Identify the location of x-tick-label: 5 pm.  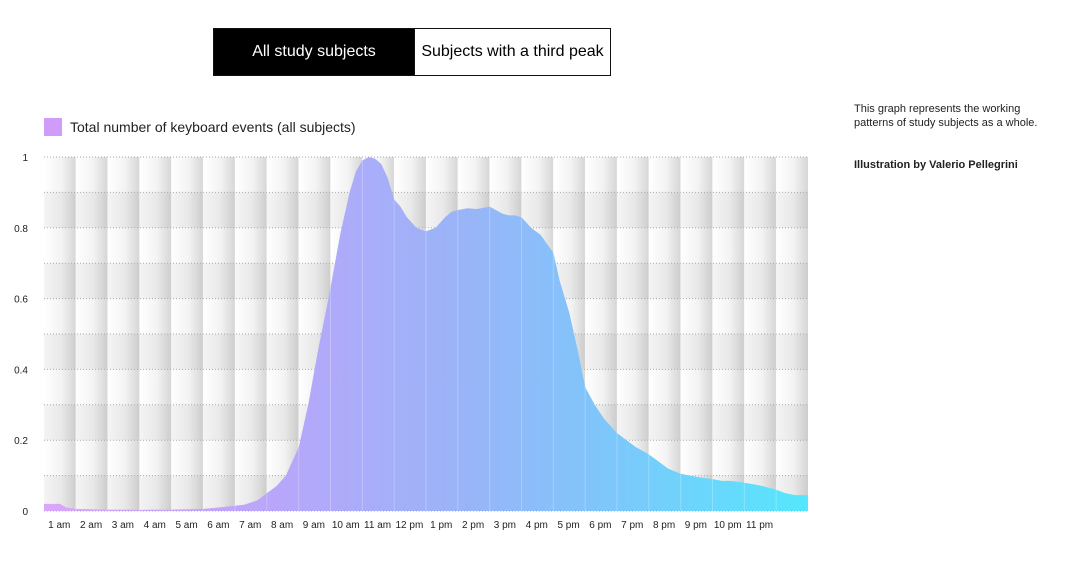
(568, 525).